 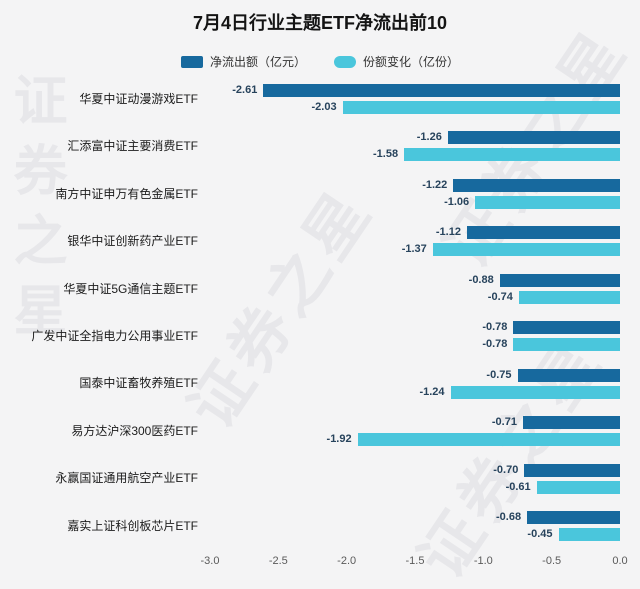 What do you see at coordinates (518, 486) in the screenshot?
I see `bar-value-label: -0.61` at bounding box center [518, 486].